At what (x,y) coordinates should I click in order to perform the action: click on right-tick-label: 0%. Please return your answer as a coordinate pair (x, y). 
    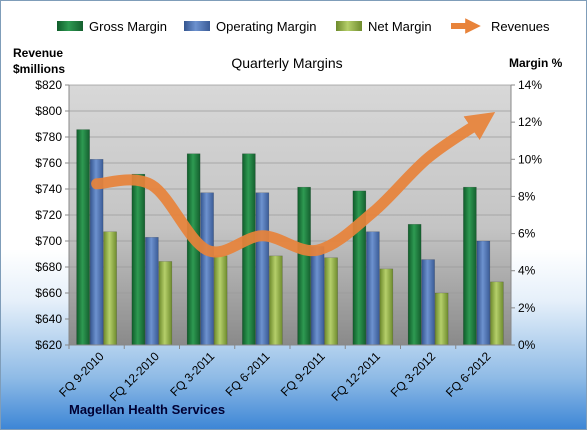
    Looking at the image, I should click on (527, 345).